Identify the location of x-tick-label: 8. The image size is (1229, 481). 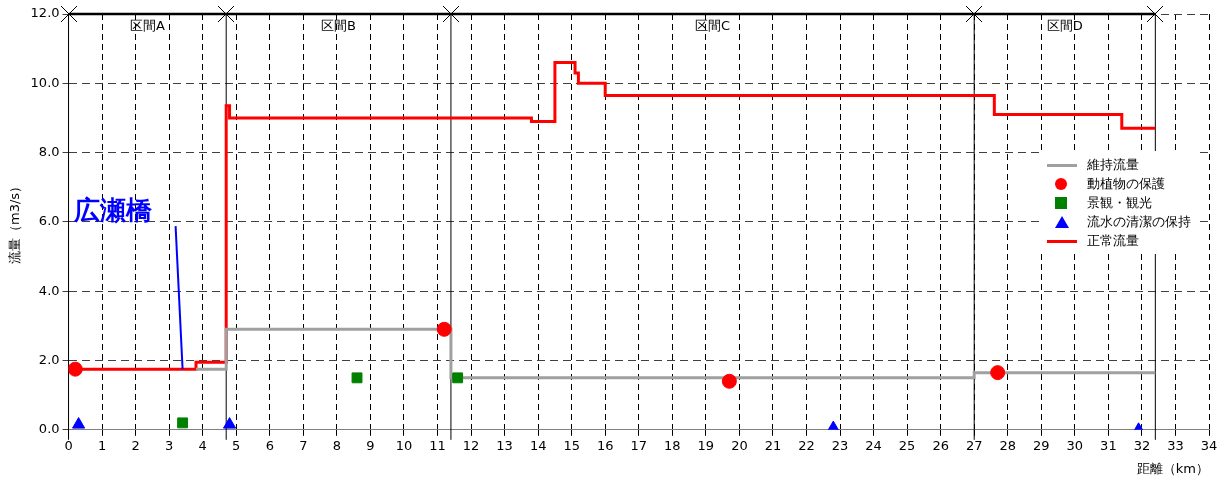
(337, 445).